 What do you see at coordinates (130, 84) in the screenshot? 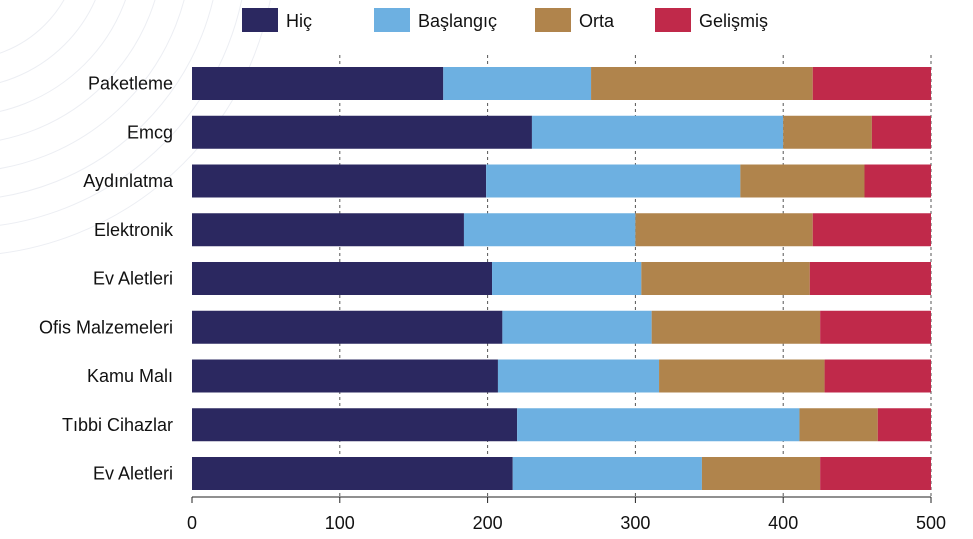
I see `category-label: Paketleme` at bounding box center [130, 84].